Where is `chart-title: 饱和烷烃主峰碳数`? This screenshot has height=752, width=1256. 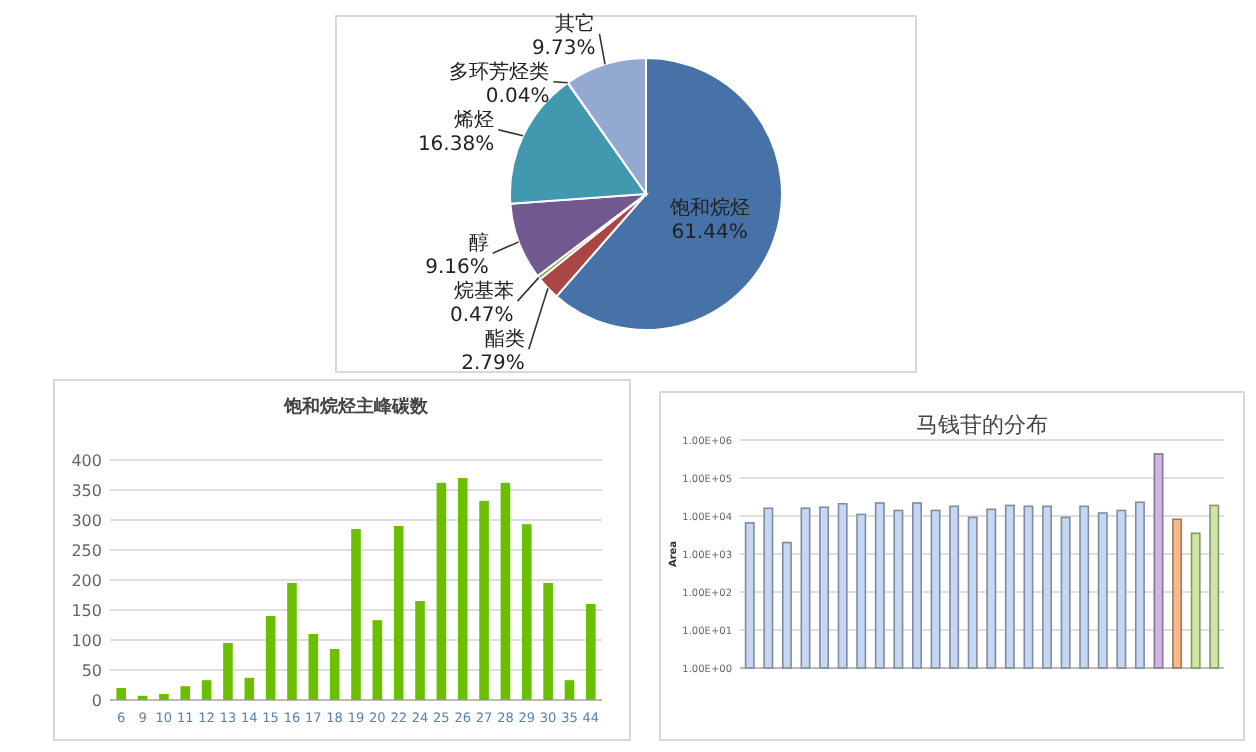 chart-title: 饱和烷烃主峰碳数 is located at coordinates (356, 407).